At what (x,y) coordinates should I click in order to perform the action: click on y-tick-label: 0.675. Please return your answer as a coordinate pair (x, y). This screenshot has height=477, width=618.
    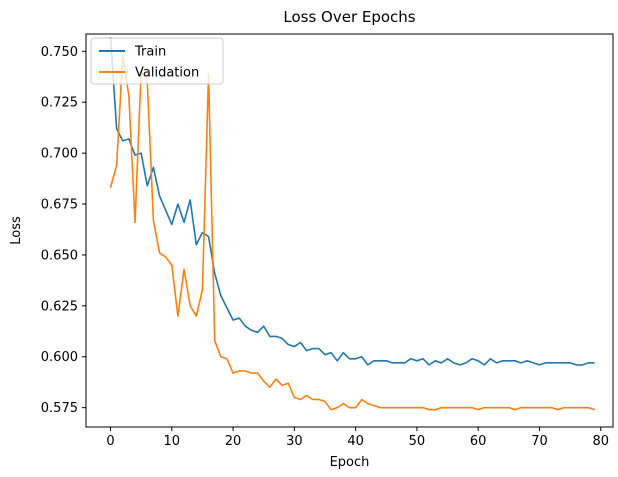
    Looking at the image, I should click on (59, 205).